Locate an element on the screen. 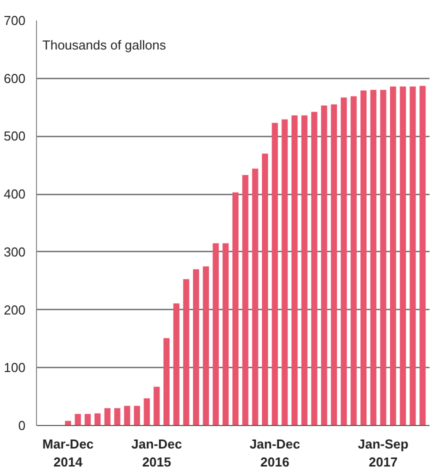 The height and width of the screenshot is (472, 433). y-axis-title: Thousands of gallons is located at coordinates (104, 45).